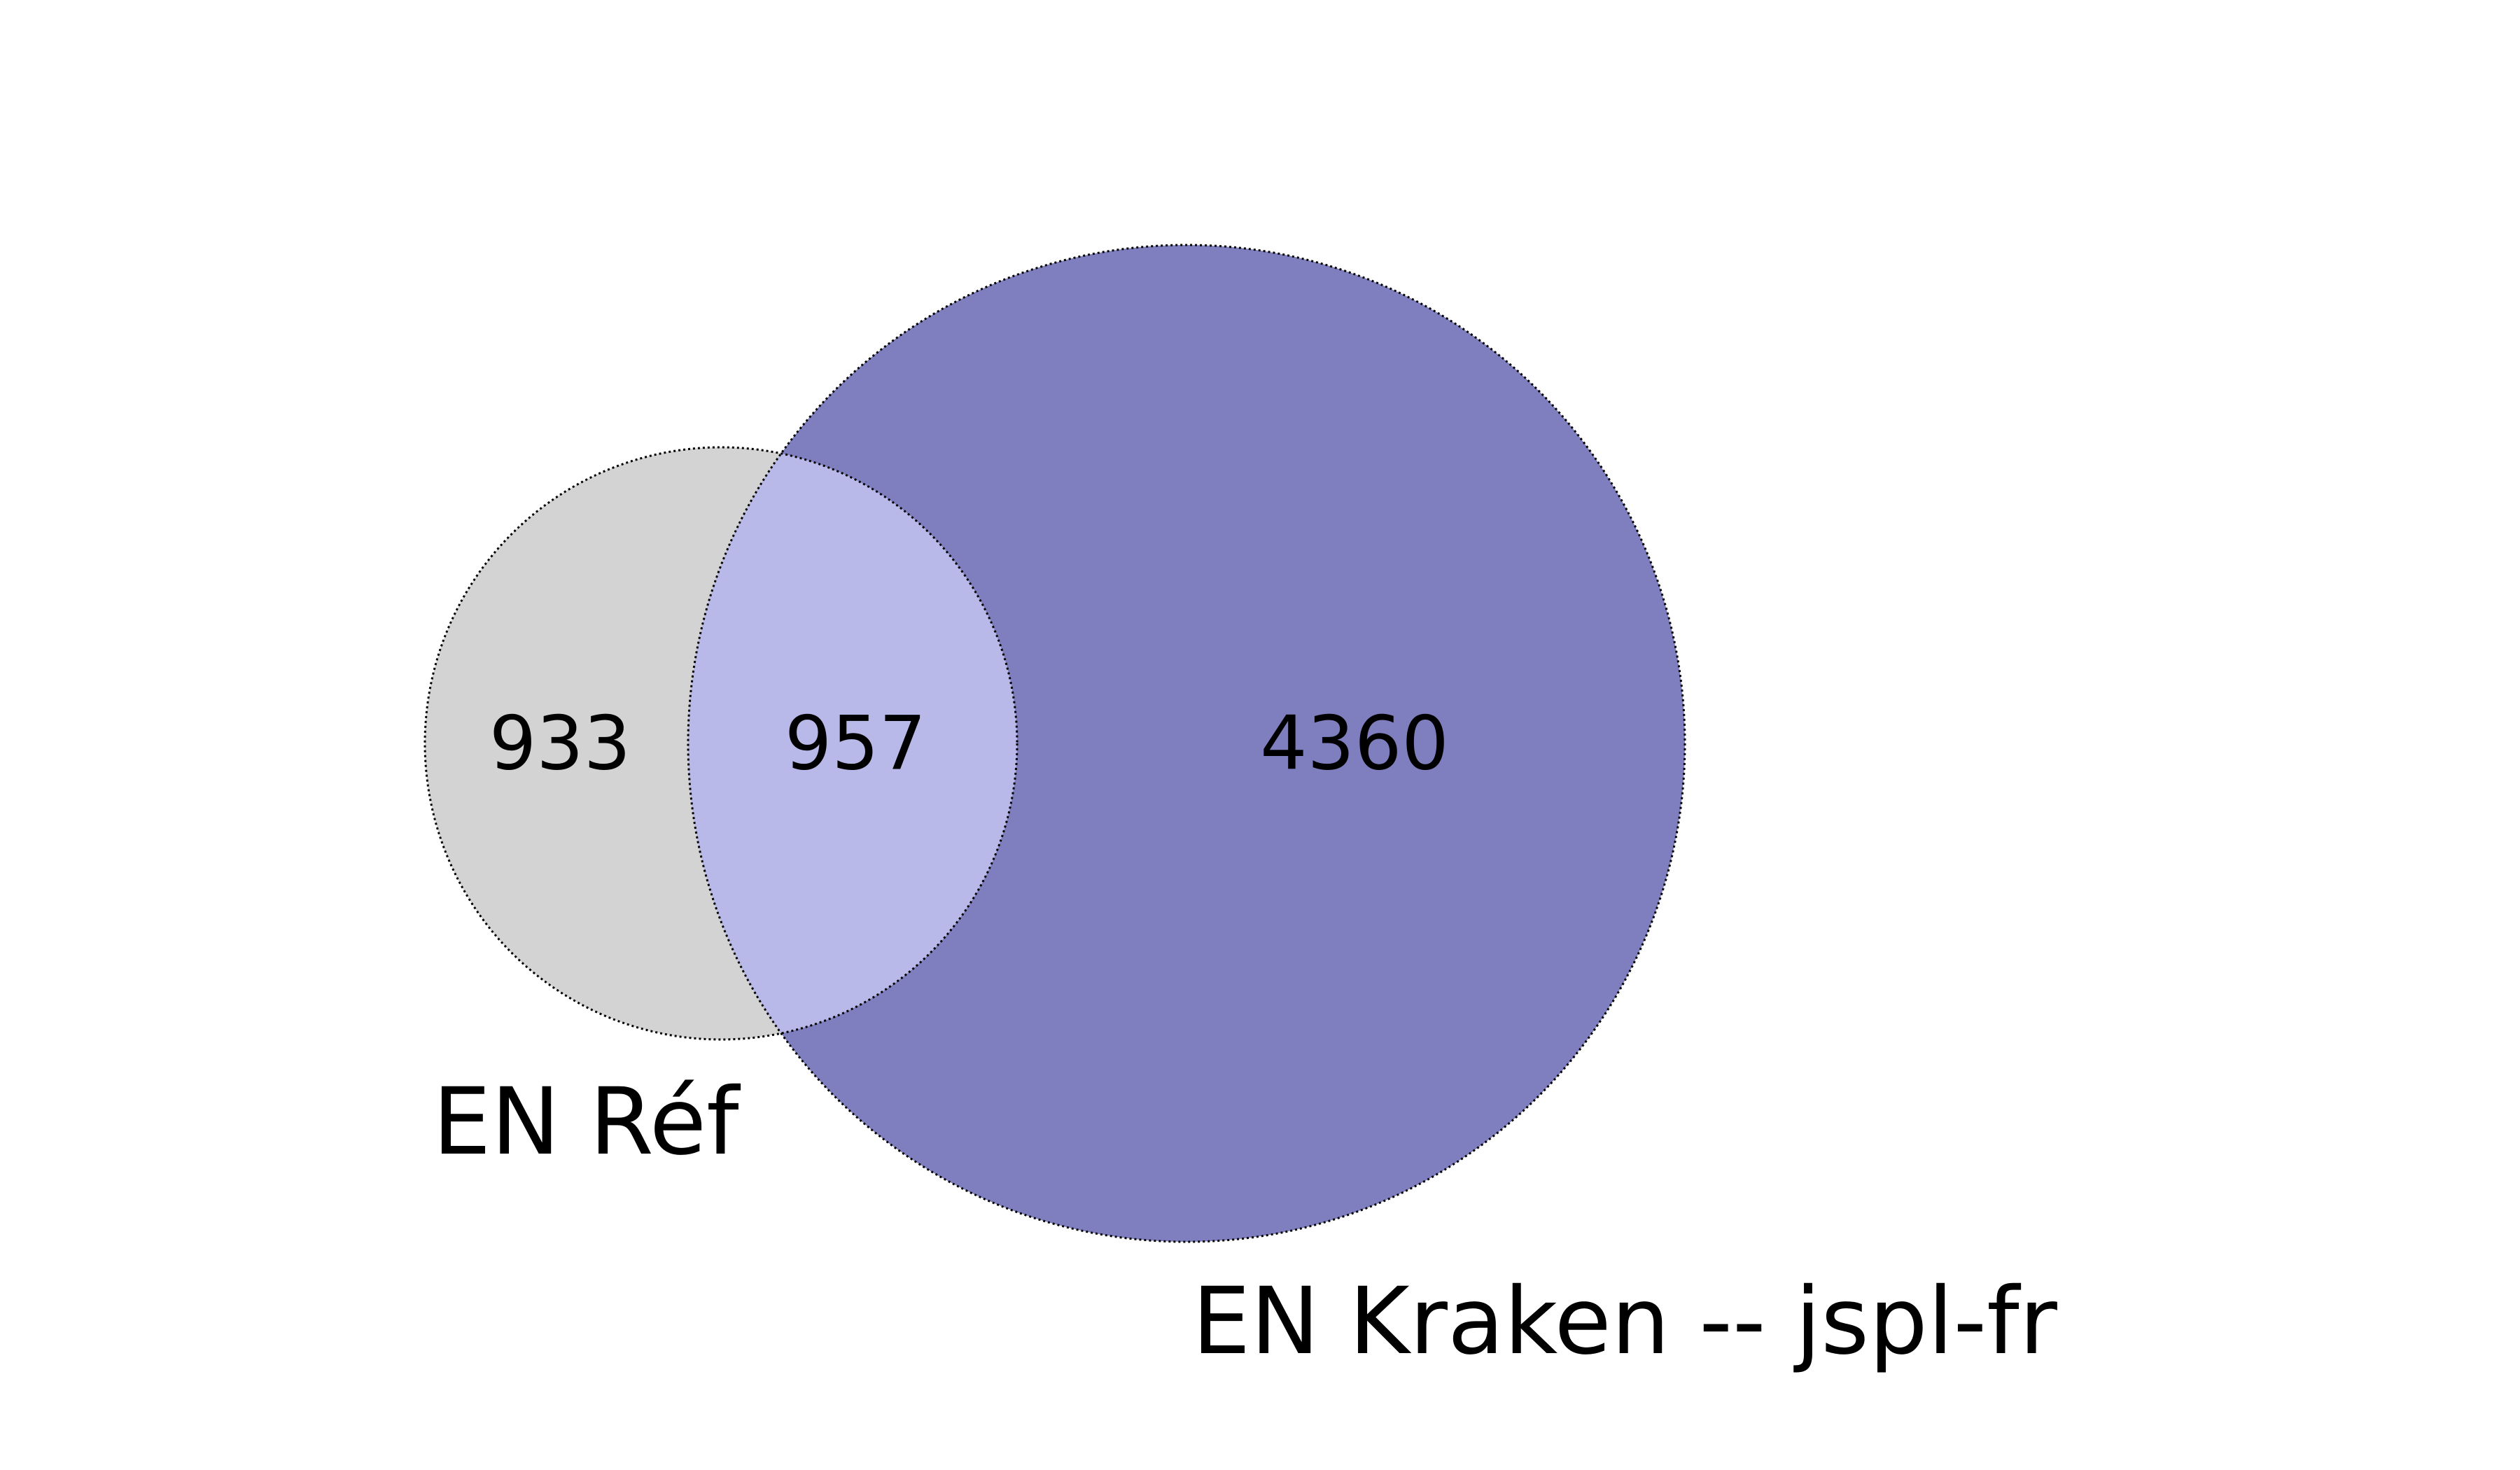 This screenshot has width=2520, height=1470. Describe the element at coordinates (1625, 1322) in the screenshot. I see `set-label-kraken: EN Kraken -- jspl-fr` at that location.